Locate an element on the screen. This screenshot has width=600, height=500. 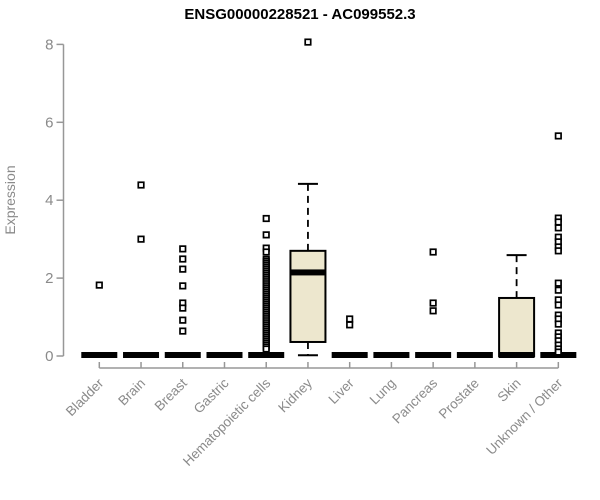
x-tick-label-unknown-other: Unknown / Other is located at coordinates (524, 416).